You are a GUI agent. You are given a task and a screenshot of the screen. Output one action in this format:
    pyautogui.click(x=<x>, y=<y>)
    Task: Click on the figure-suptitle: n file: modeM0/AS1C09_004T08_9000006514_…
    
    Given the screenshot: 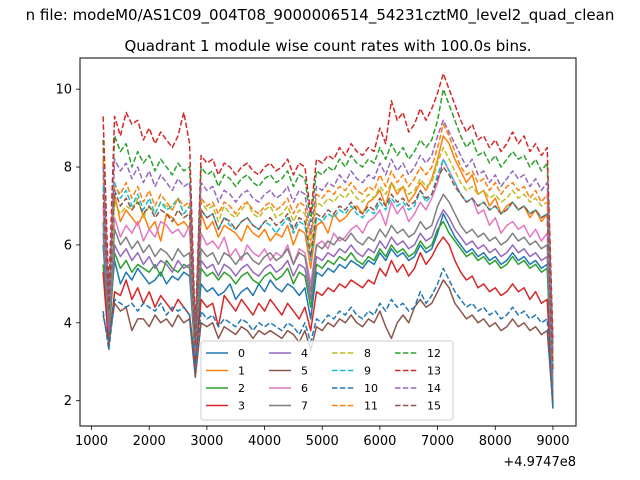 What is the action you would take?
    pyautogui.click(x=320, y=15)
    